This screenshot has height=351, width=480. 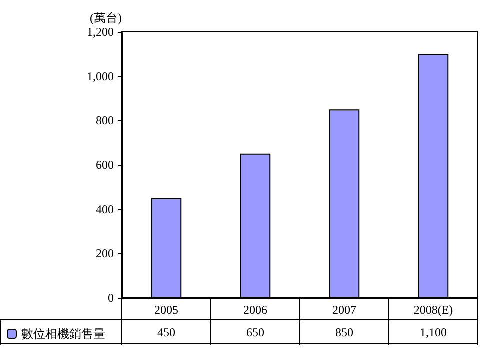 What do you see at coordinates (166, 310) in the screenshot?
I see `x-tick-label: 2005` at bounding box center [166, 310].